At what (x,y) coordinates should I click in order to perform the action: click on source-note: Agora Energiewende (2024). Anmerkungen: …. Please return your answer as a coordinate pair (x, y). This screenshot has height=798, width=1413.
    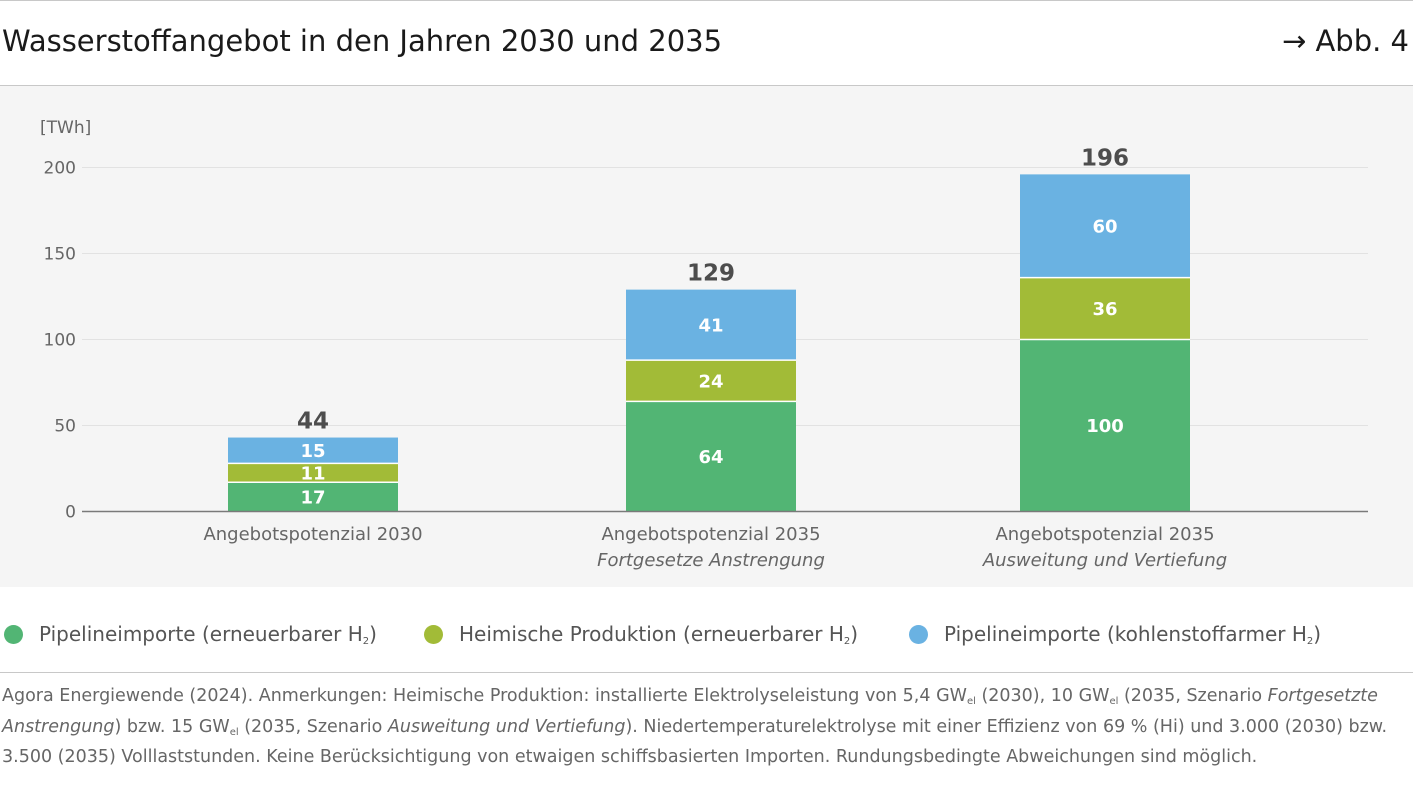
    Looking at the image, I should click on (695, 726).